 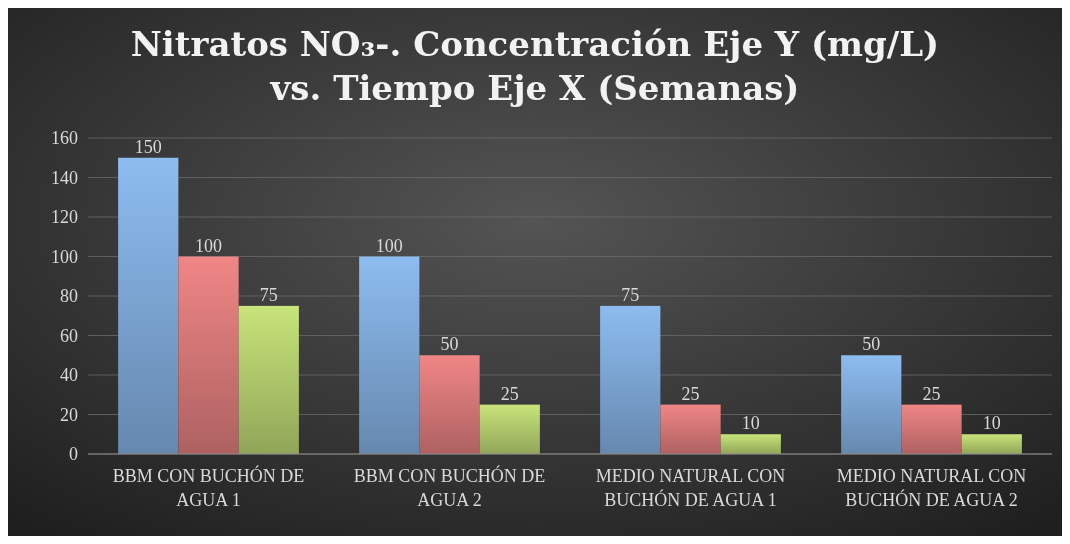 What do you see at coordinates (64, 217) in the screenshot?
I see `y-tick-label: 120` at bounding box center [64, 217].